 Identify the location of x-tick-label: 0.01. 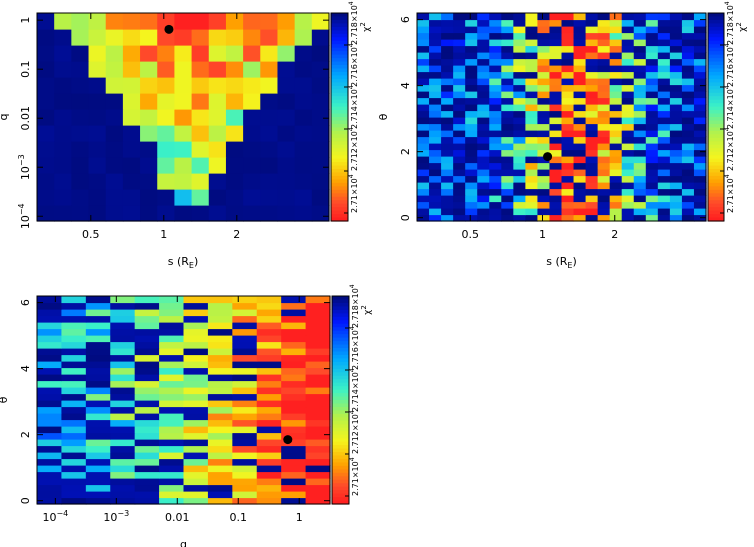
(177, 517).